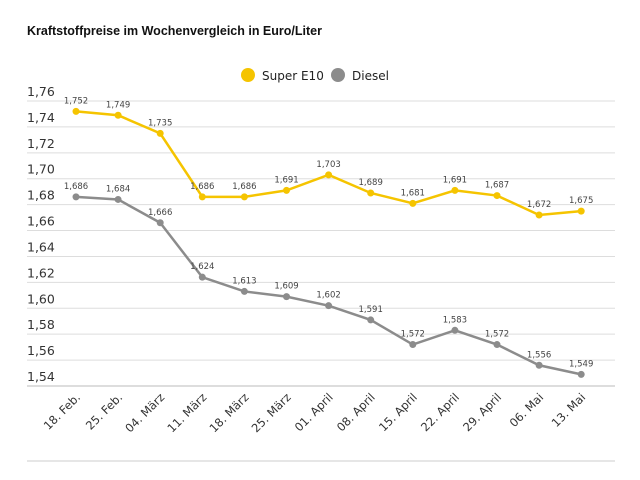 The width and height of the screenshot is (640, 480). I want to click on data-label: 1,703, so click(328, 165).